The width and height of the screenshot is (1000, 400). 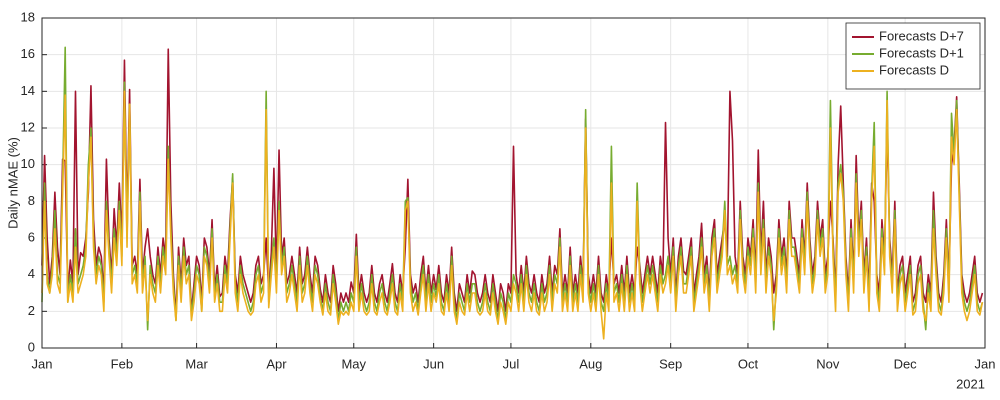 What do you see at coordinates (914, 69) in the screenshot?
I see `legend-label: Forecasts D` at bounding box center [914, 69].